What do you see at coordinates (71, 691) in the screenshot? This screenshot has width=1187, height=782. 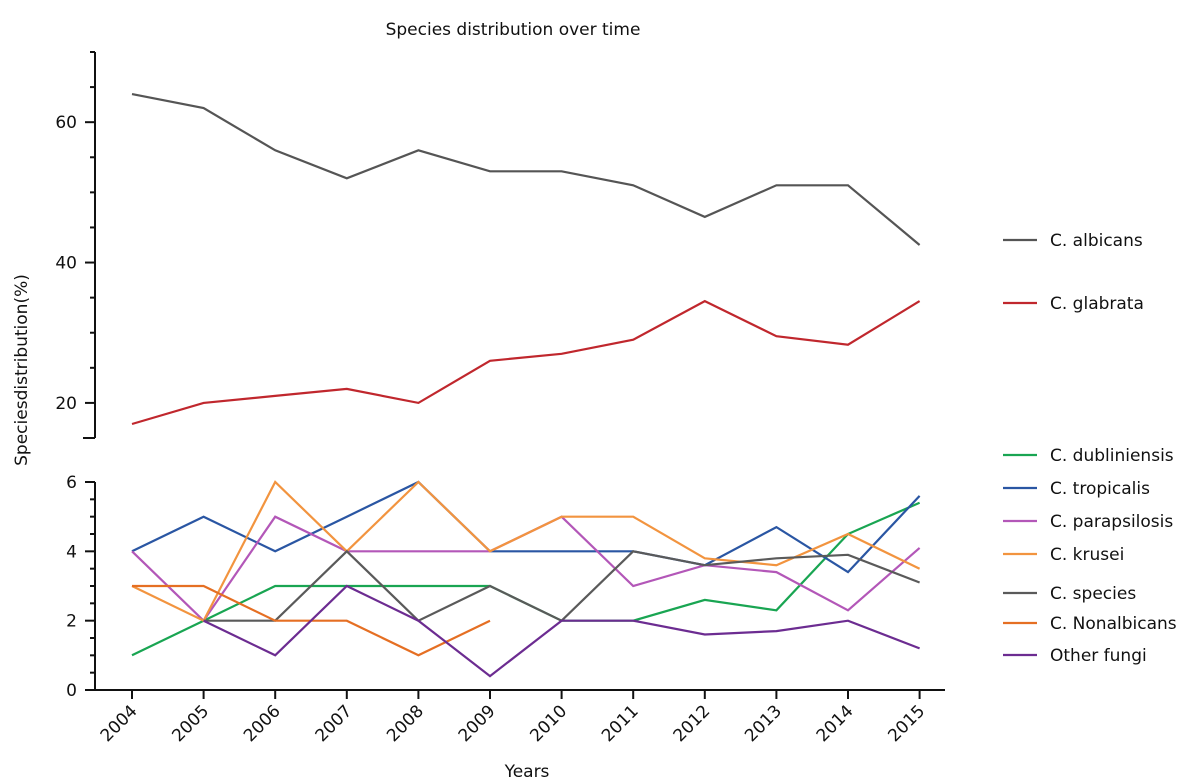 I see `y-tick-label-lower: 0` at bounding box center [71, 691].